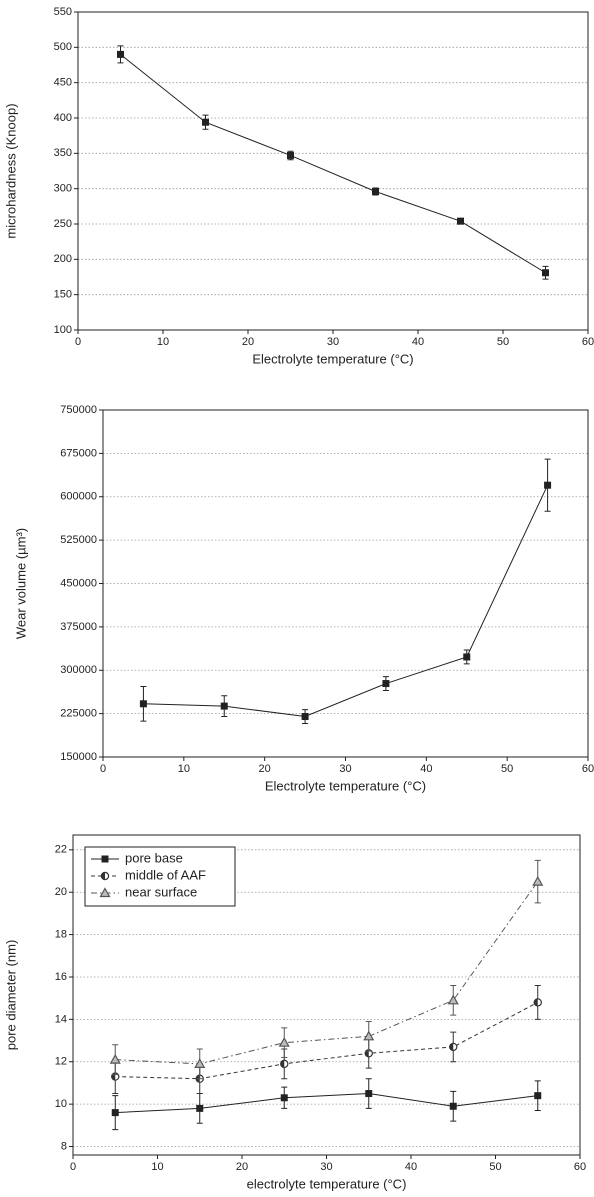 The width and height of the screenshot is (594, 1197). I want to click on y-tick-label: 16, so click(61, 977).